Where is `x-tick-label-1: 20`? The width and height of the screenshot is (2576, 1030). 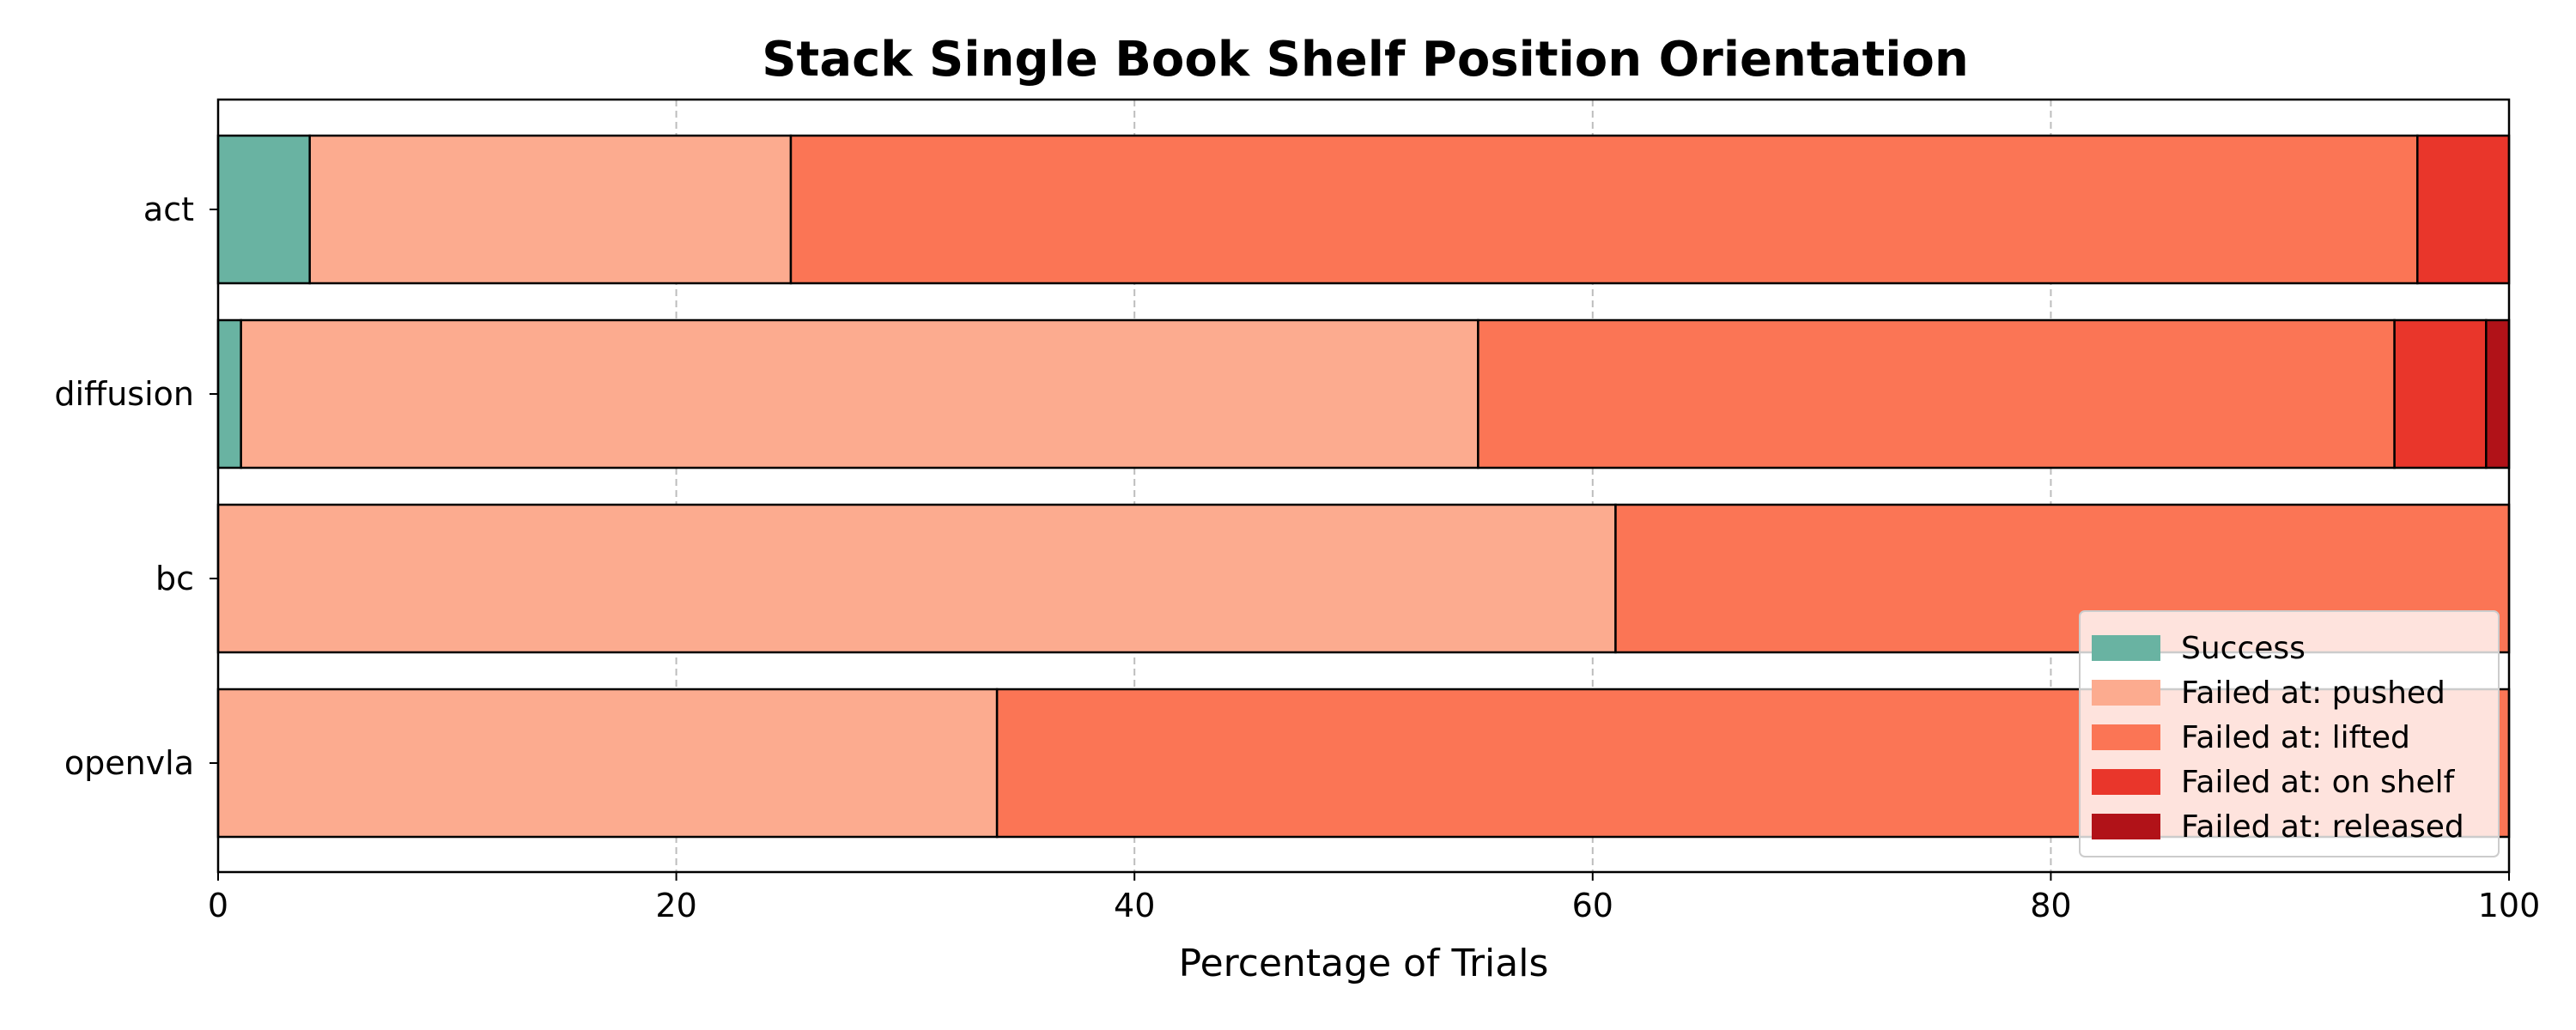 x-tick-label-1: 20 is located at coordinates (675, 905).